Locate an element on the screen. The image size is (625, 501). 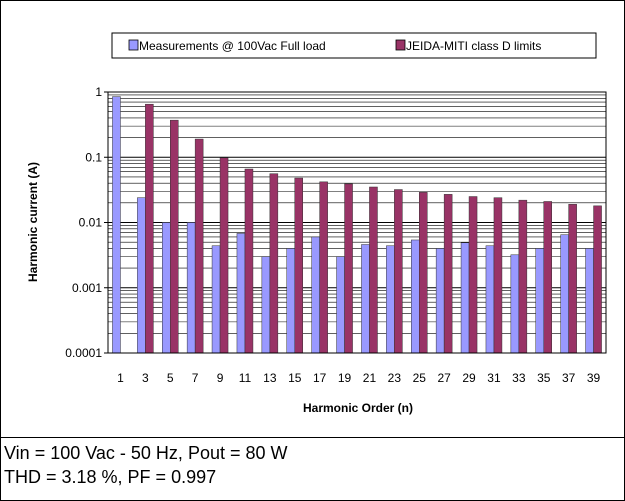
legend-swatch-measurements is located at coordinates (133, 45).